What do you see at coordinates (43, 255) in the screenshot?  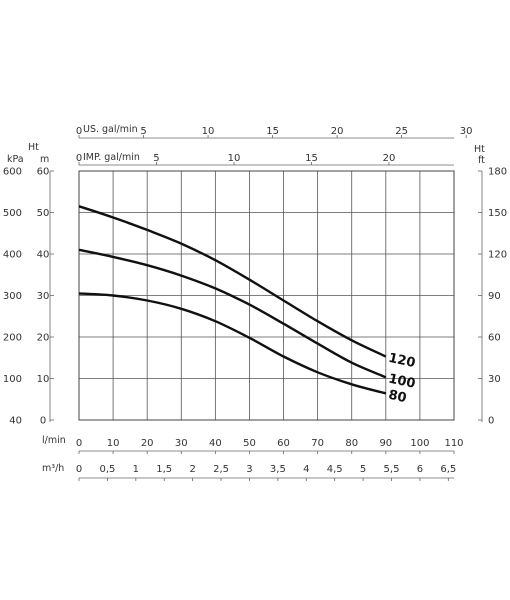 I see `y-tick-label-m: 40` at bounding box center [43, 255].